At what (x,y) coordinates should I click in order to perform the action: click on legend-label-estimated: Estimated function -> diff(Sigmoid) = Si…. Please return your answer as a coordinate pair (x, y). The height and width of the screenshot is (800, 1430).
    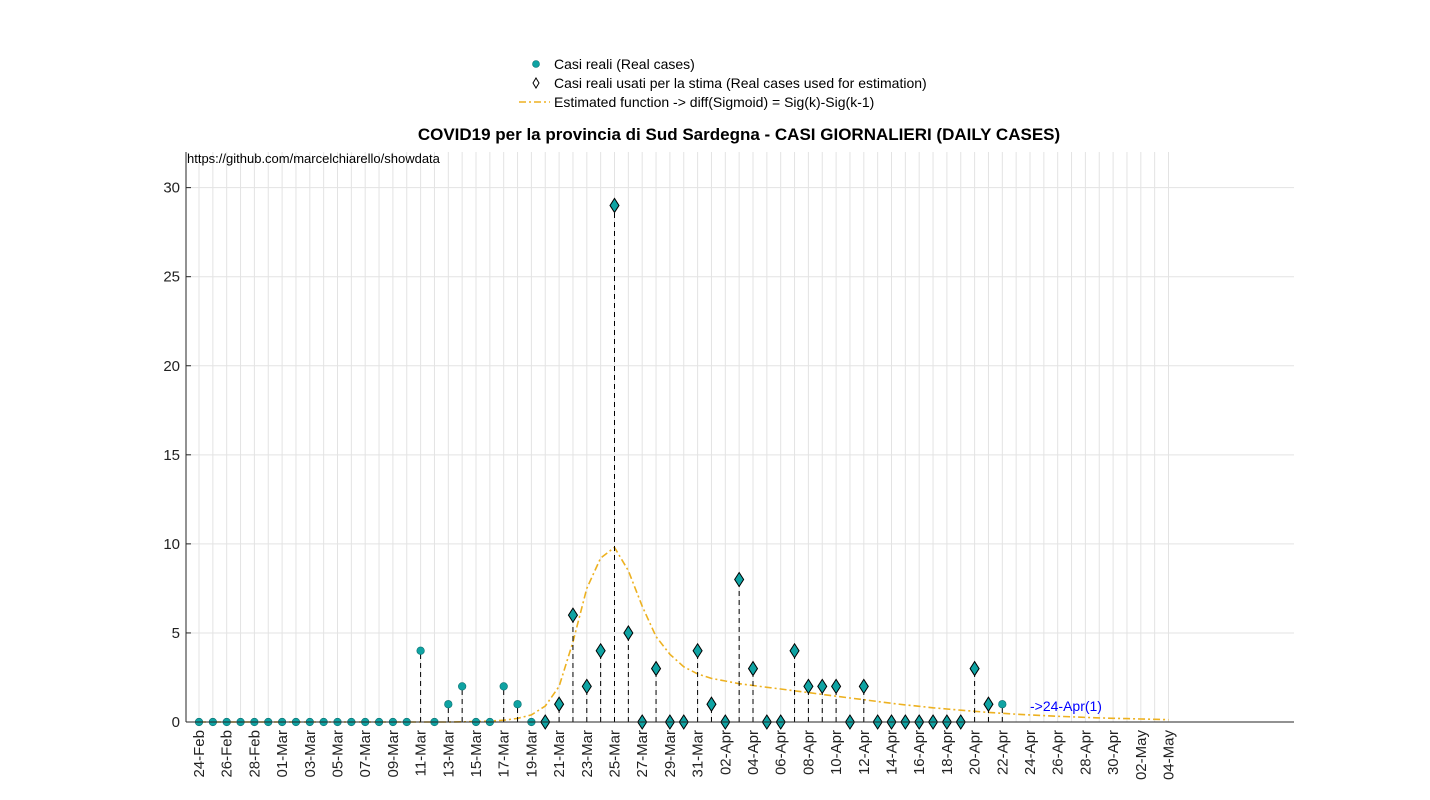
    Looking at the image, I should click on (714, 102).